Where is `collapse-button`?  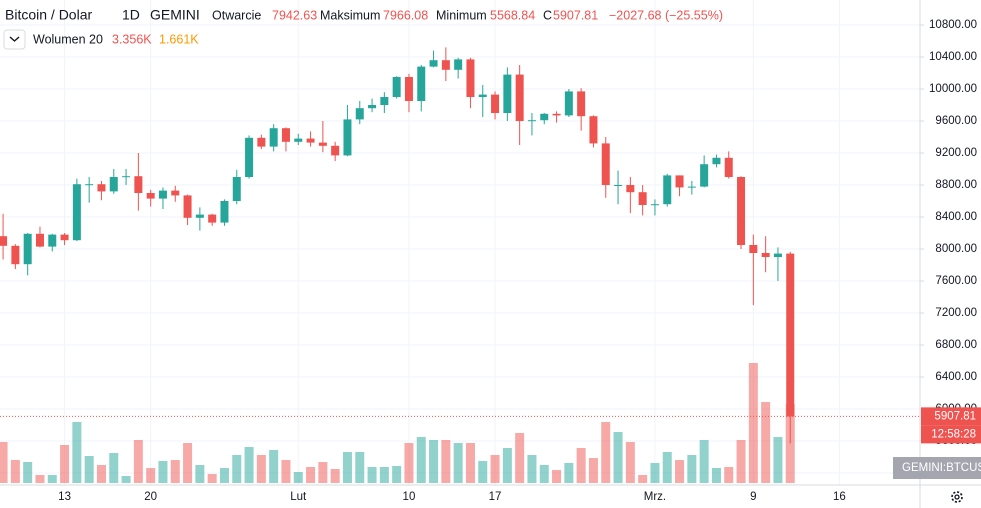
collapse-button is located at coordinates (14, 39).